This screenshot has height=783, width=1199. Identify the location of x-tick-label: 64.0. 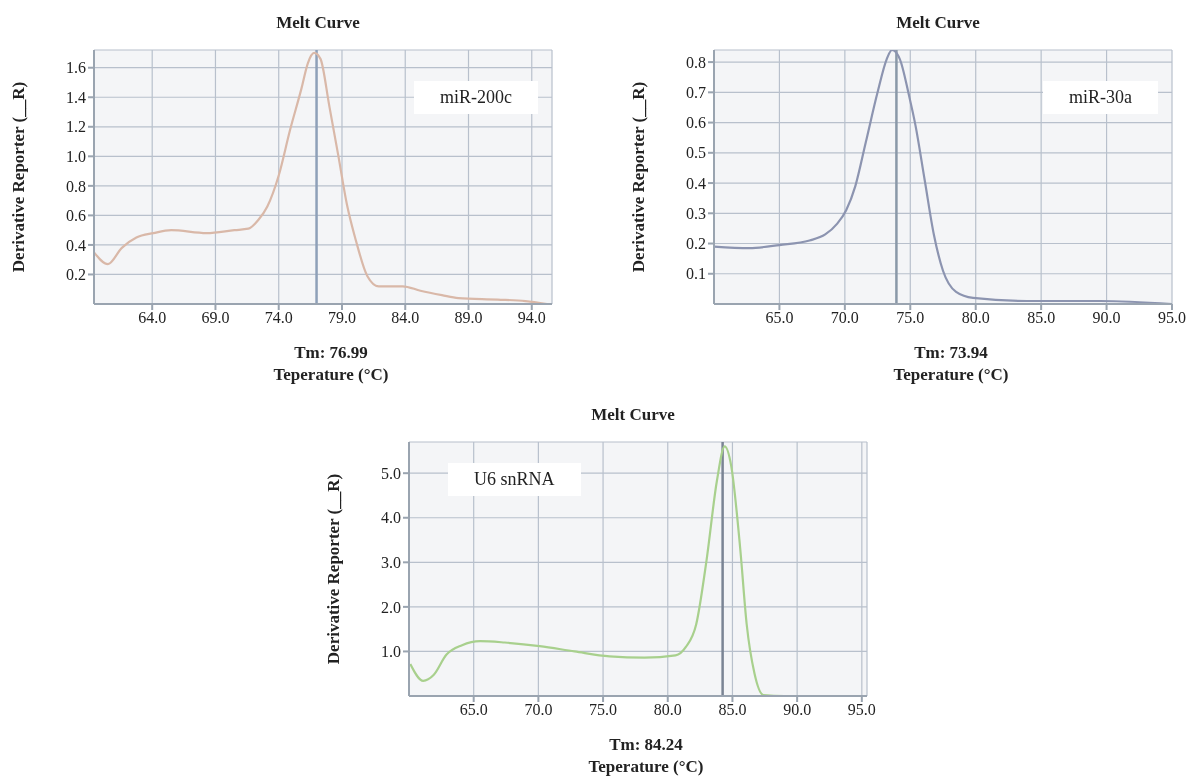
(152, 318).